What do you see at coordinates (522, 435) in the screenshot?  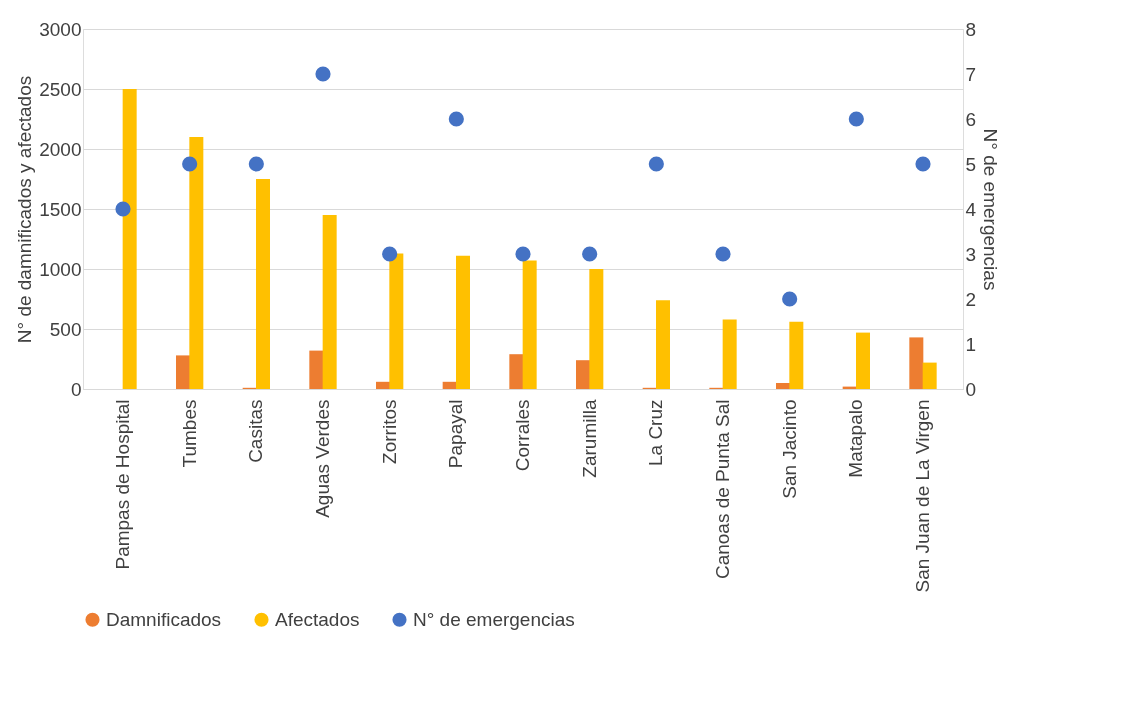 I see `x-tick-label: Corrales` at bounding box center [522, 435].